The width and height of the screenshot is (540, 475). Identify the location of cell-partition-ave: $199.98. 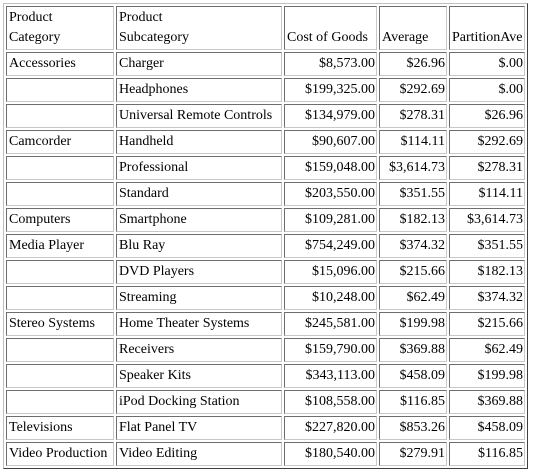
(487, 376).